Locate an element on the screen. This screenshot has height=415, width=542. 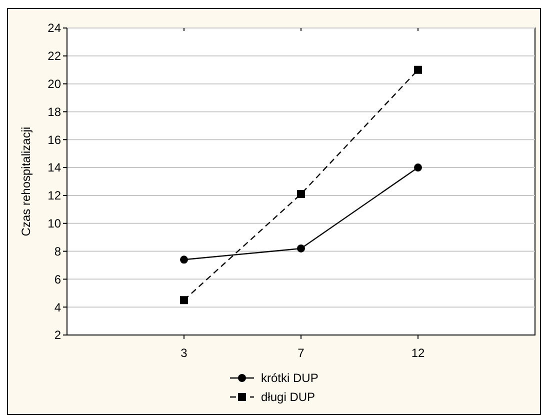
y-tick-label: 6 is located at coordinates (58, 279).